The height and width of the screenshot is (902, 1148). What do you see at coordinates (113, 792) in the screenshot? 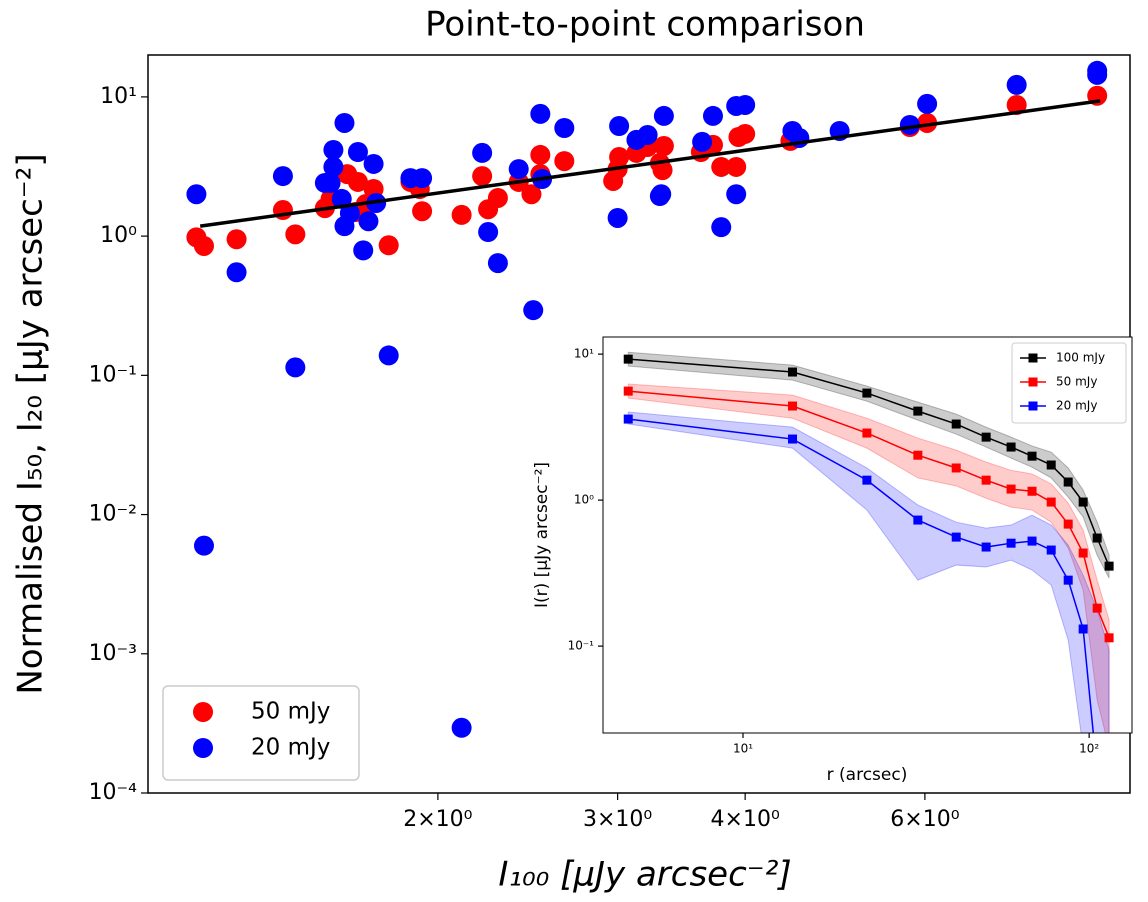
I see `y-tick-label: 10⁻⁴` at bounding box center [113, 792].